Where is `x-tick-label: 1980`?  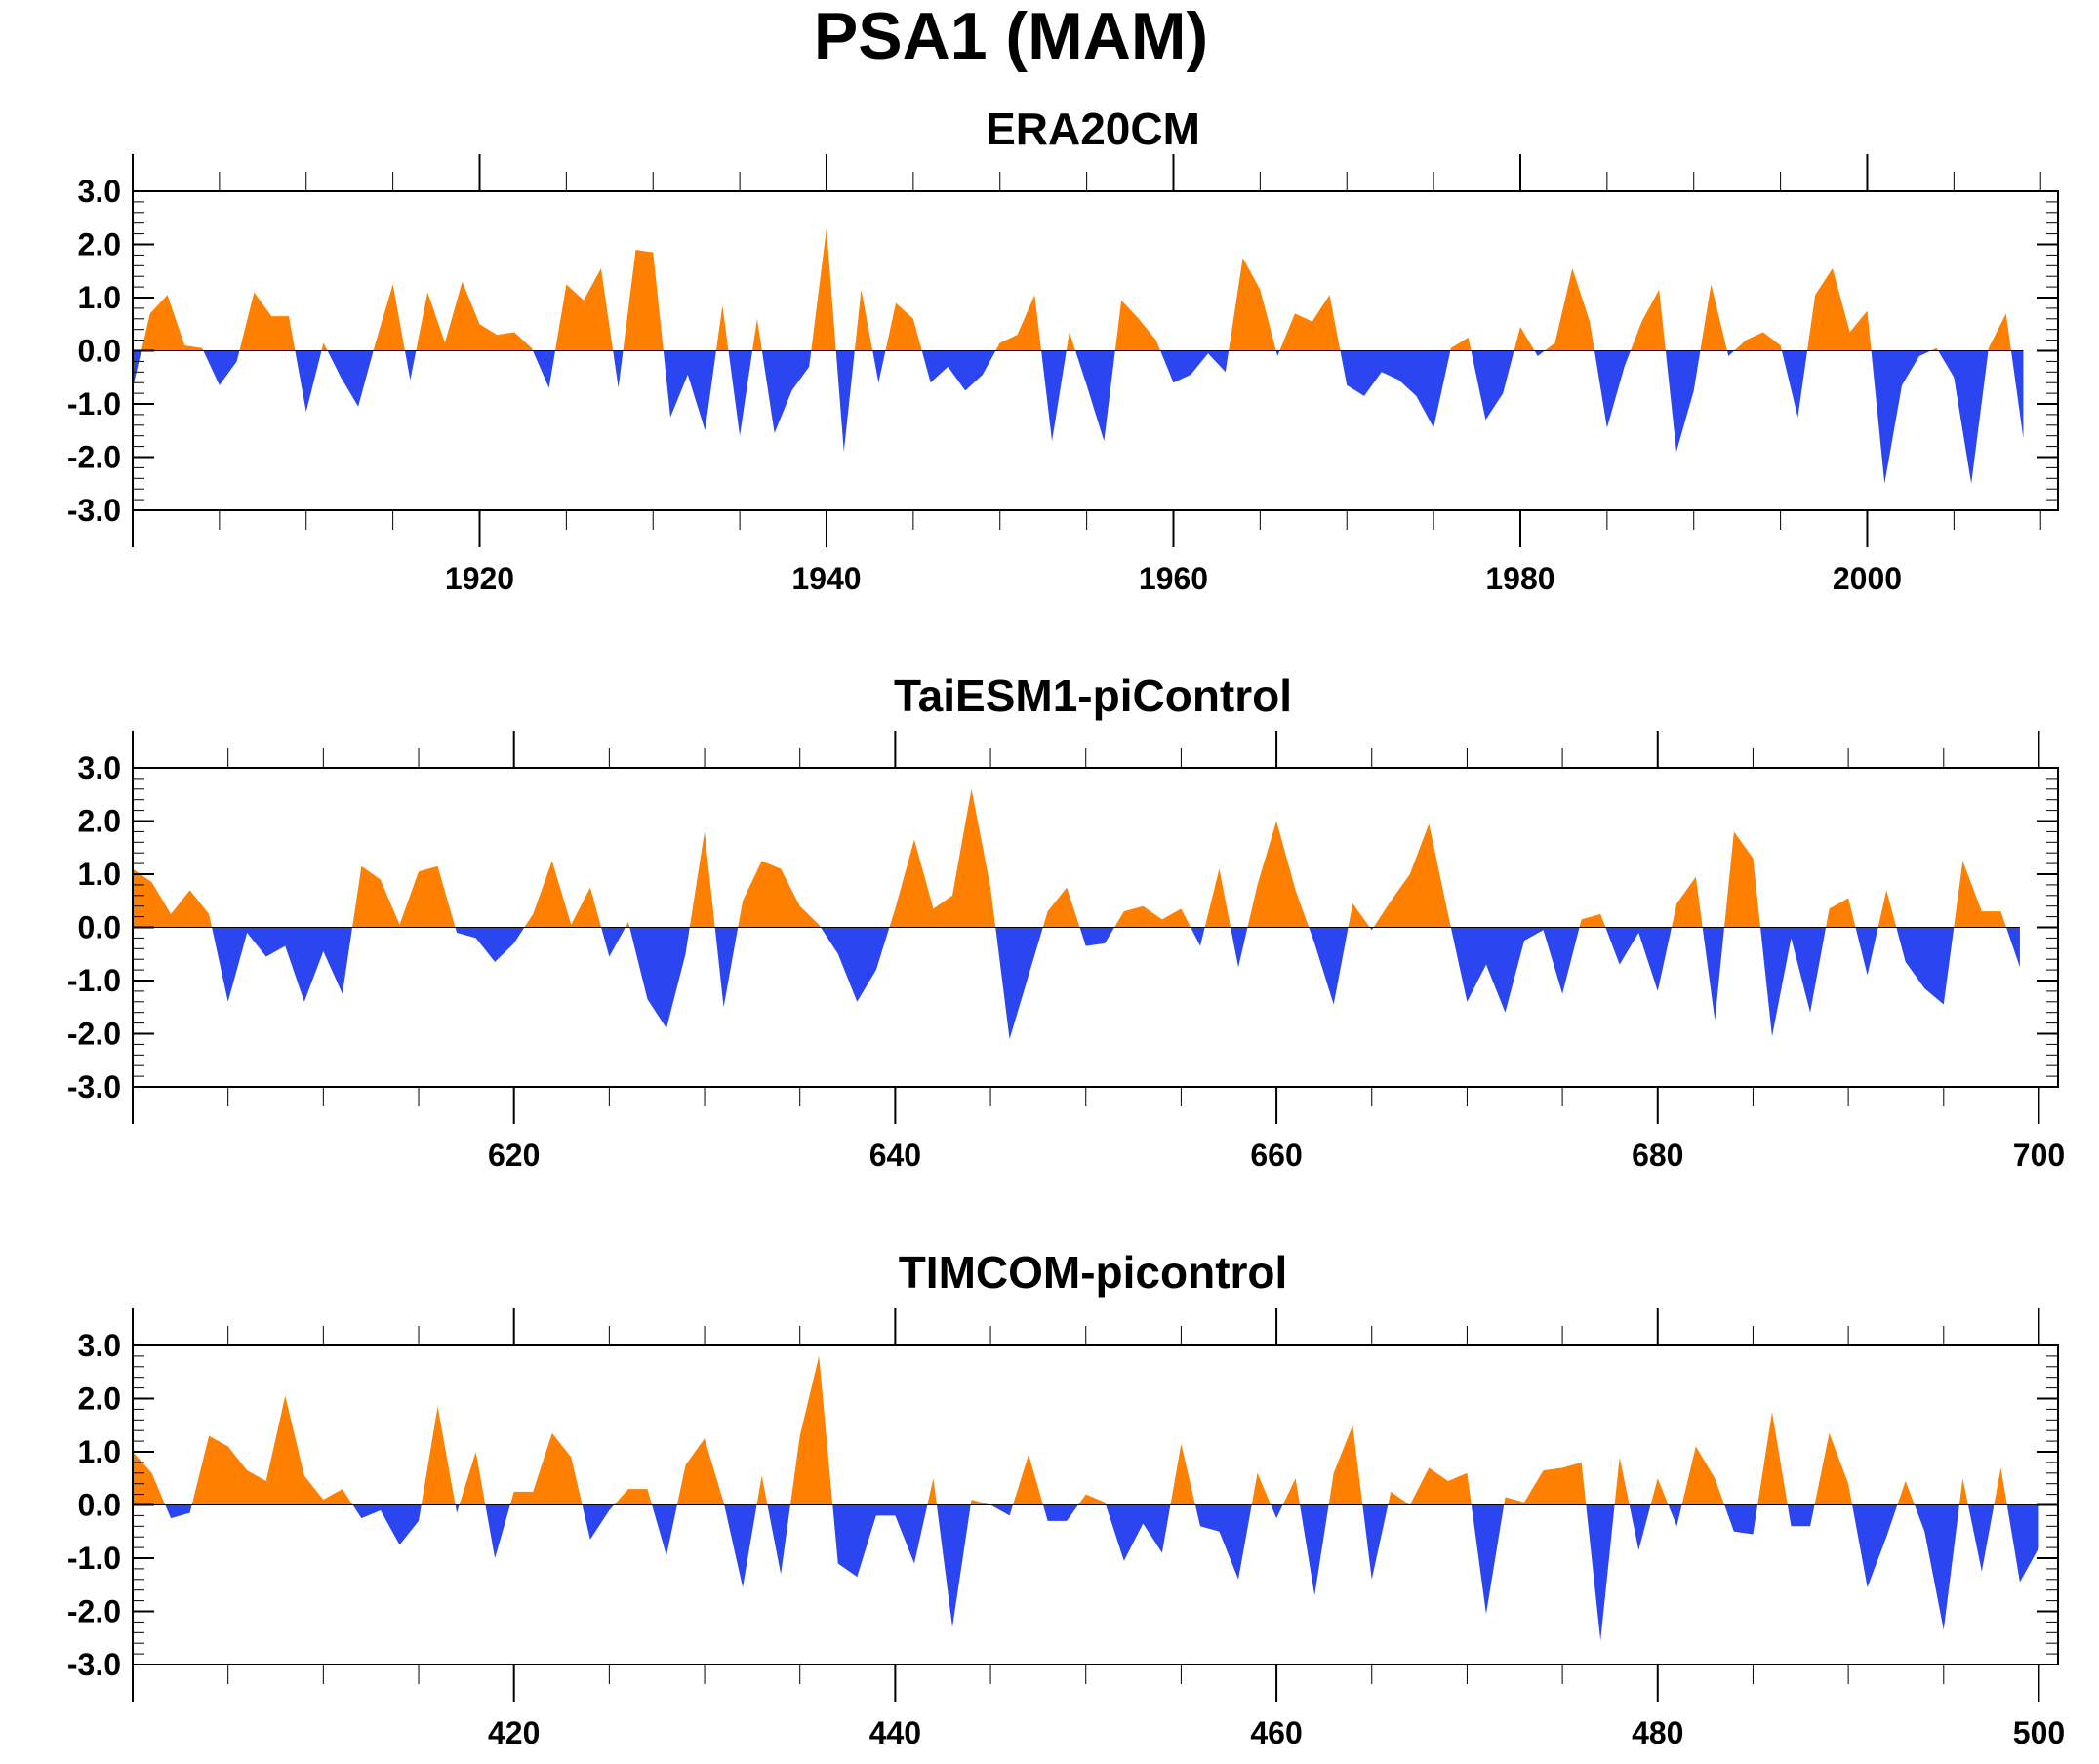
x-tick-label: 1980 is located at coordinates (1519, 578).